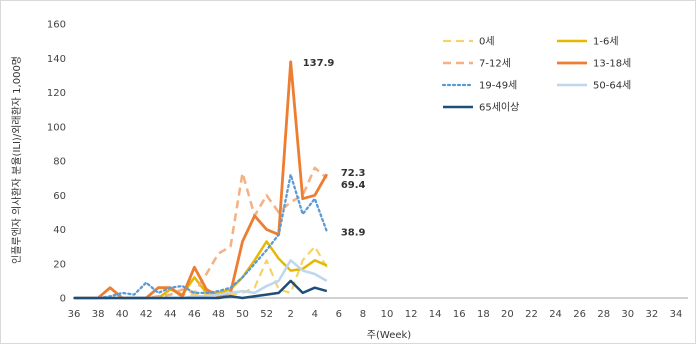 The height and width of the screenshot is (344, 696). I want to click on legend-label: 1-6세, so click(606, 42).